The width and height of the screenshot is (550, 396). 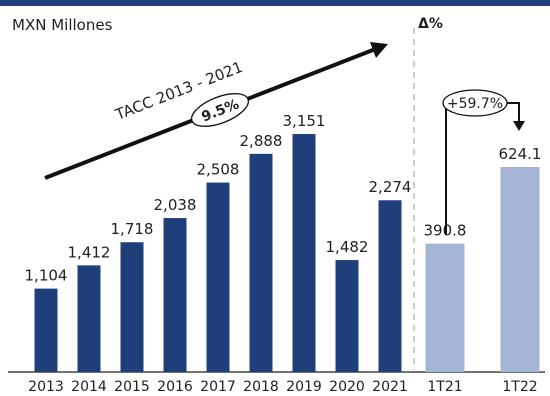 I want to click on category-label-2018: 2018, so click(x=261, y=387).